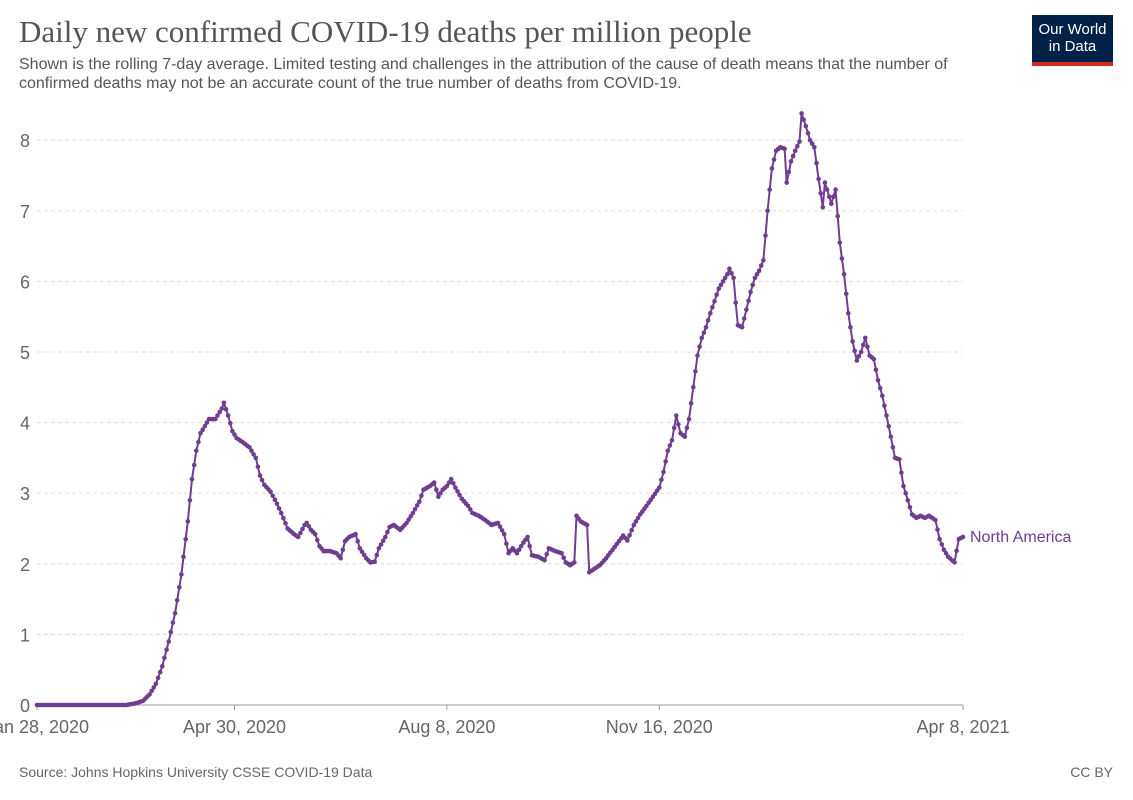 The height and width of the screenshot is (800, 1133). What do you see at coordinates (25, 706) in the screenshot?
I see `y-tick-label: 0` at bounding box center [25, 706].